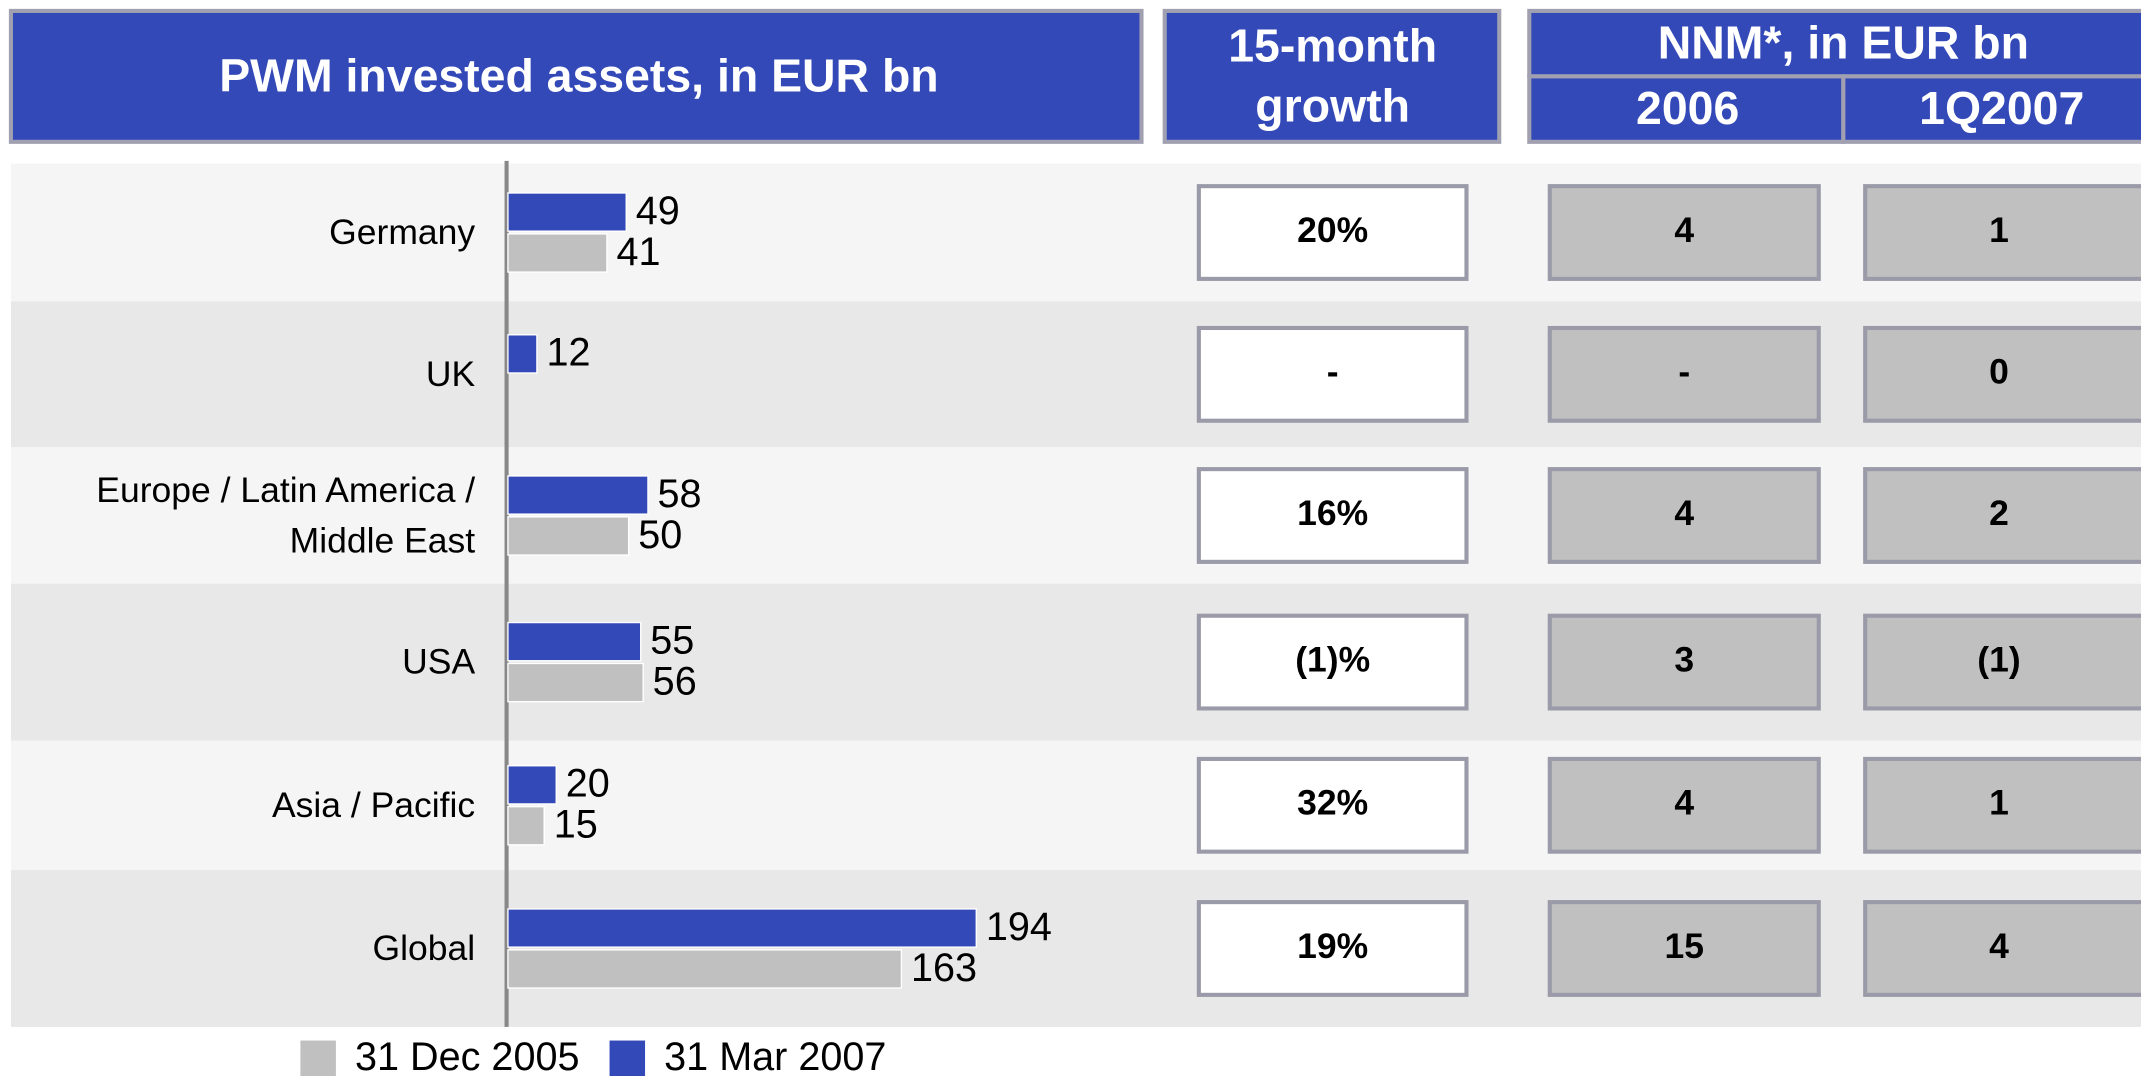 Image resolution: width=2141 pixels, height=1076 pixels. I want to click on table-value: 16%, so click(1332, 513).